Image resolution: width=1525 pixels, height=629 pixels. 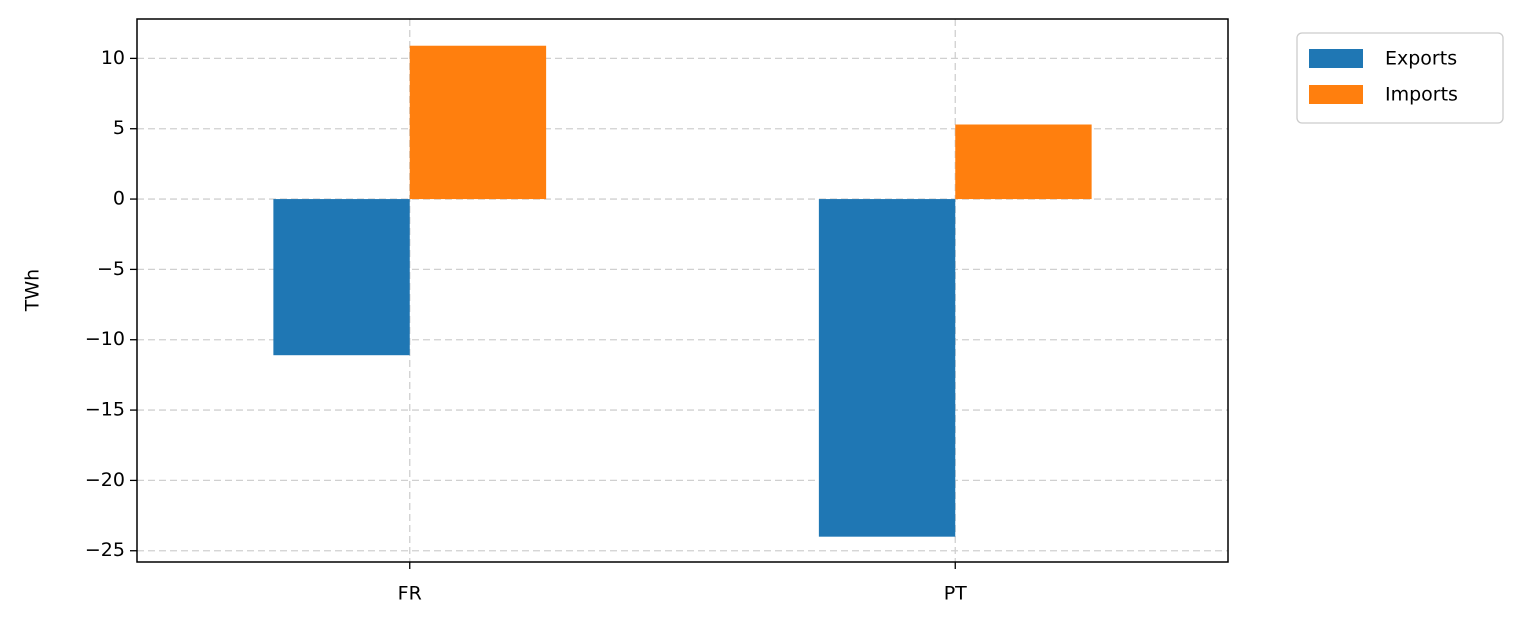 What do you see at coordinates (105, 480) in the screenshot?
I see `y-tick-label: −20` at bounding box center [105, 480].